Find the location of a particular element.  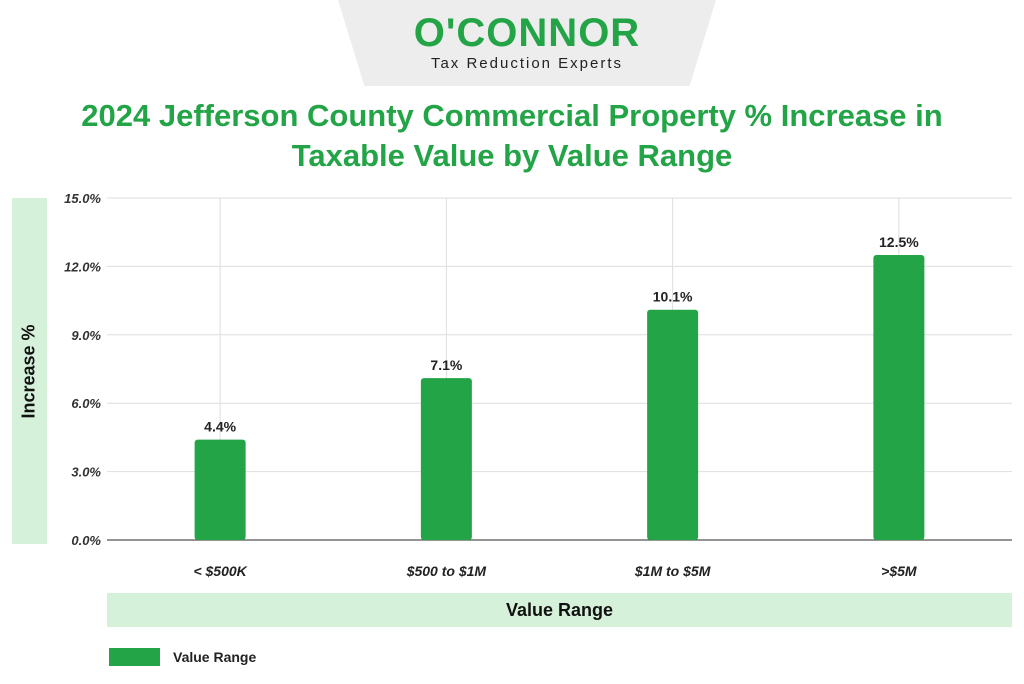

y-tick-label: 0.0% is located at coordinates (86, 540).